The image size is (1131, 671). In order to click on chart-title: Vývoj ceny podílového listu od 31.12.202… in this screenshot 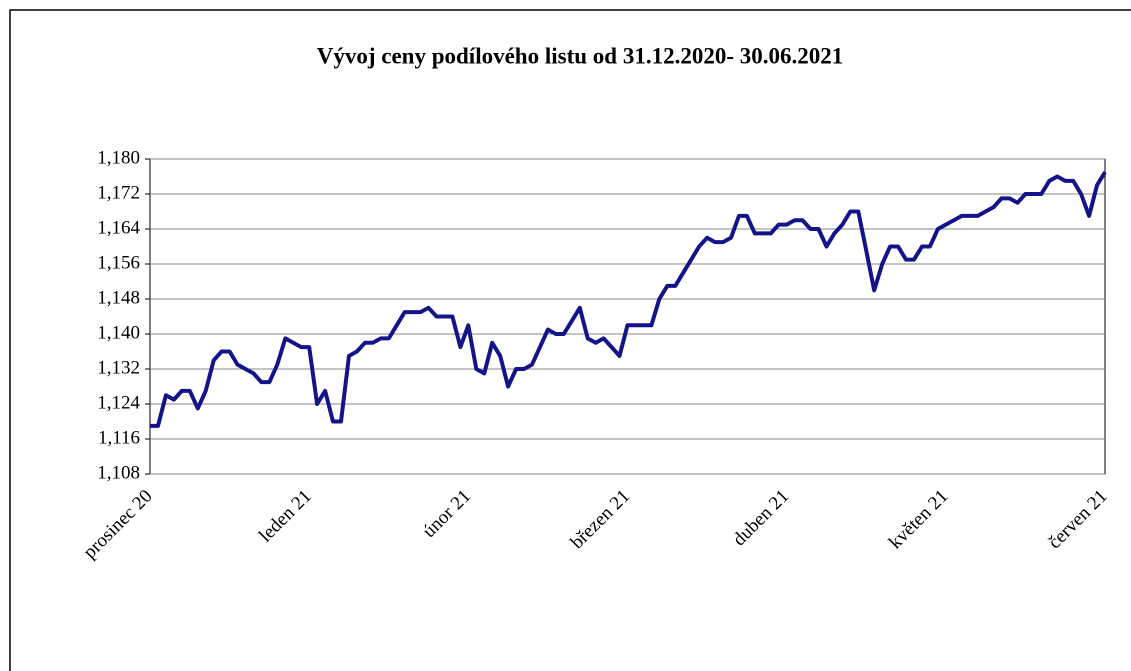, I will do `click(580, 55)`.